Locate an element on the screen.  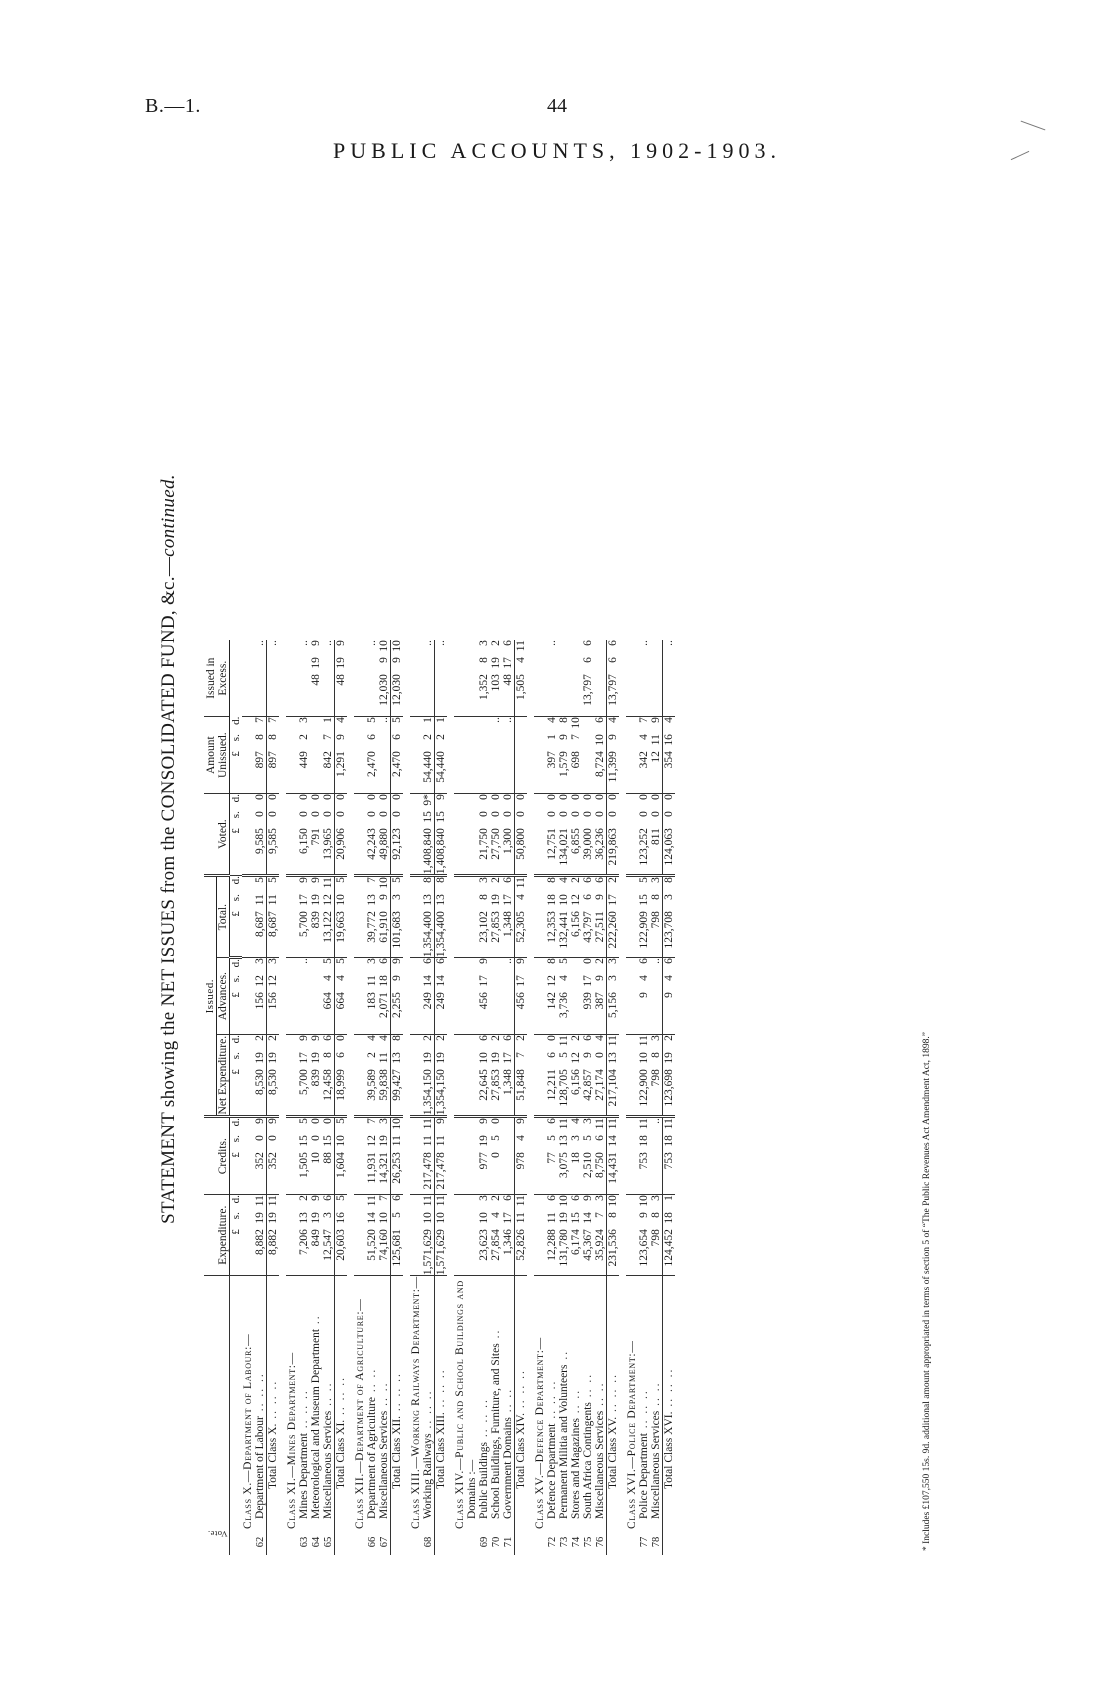
cell-pounds: 5,700 is located at coordinates (304, 1093).